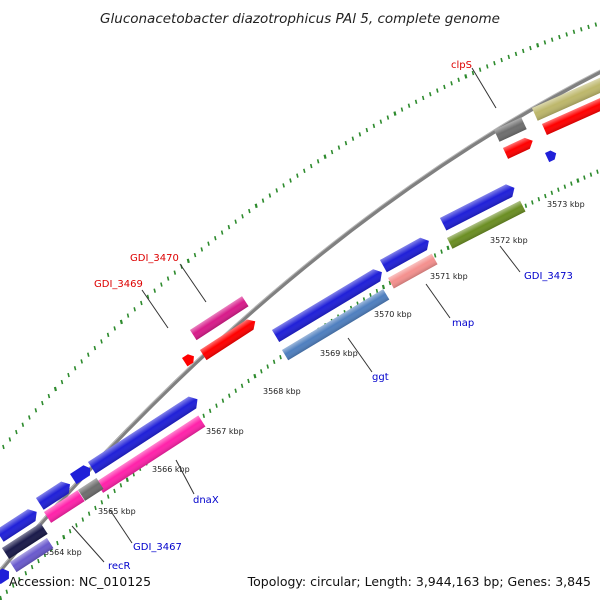  Describe the element at coordinates (157, 547) in the screenshot. I see `gene-label-GDI_3467: GDI_3467` at that location.